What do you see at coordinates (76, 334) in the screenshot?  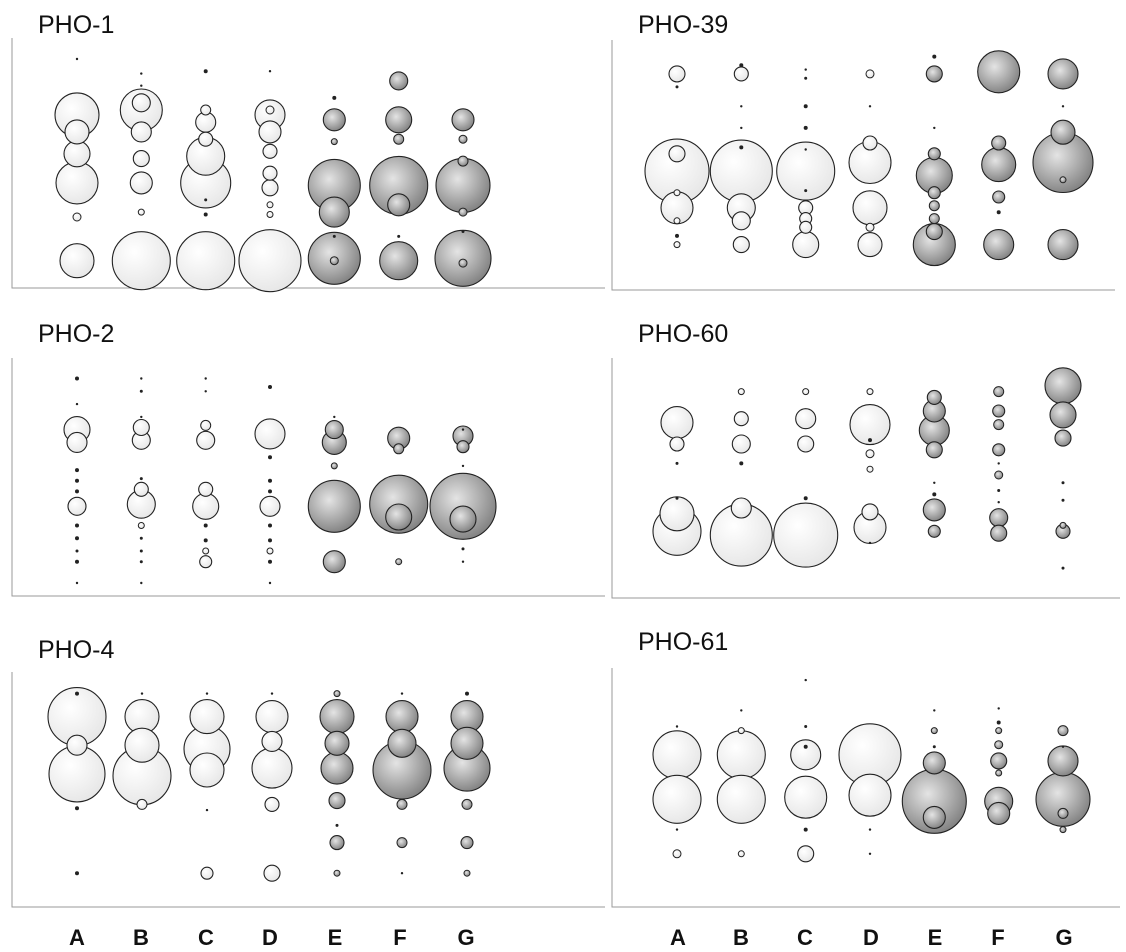 I see `panel-title: PHO-2` at bounding box center [76, 334].